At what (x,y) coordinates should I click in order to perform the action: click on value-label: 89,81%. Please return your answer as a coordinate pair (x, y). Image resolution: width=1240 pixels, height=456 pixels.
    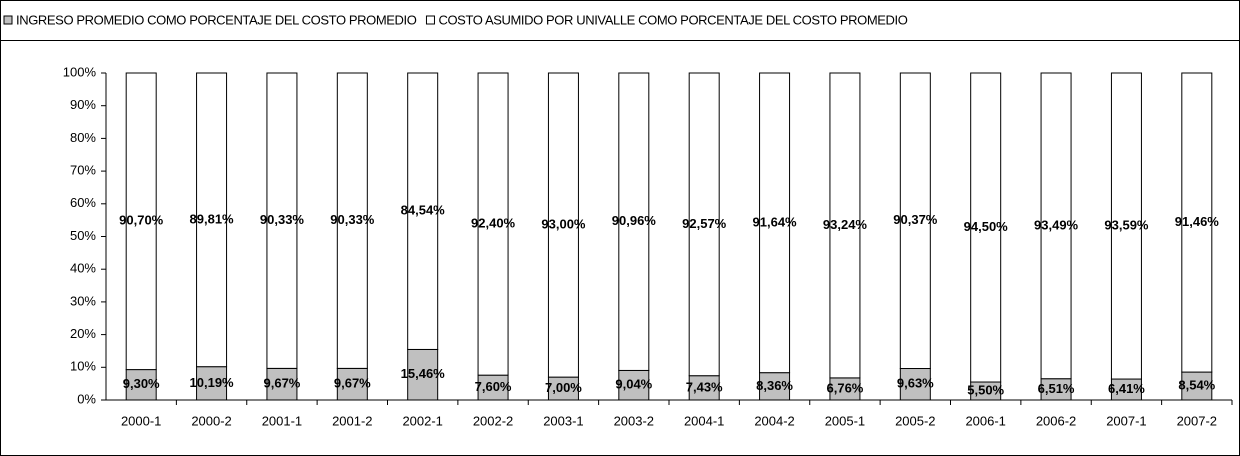
    Looking at the image, I should click on (212, 218).